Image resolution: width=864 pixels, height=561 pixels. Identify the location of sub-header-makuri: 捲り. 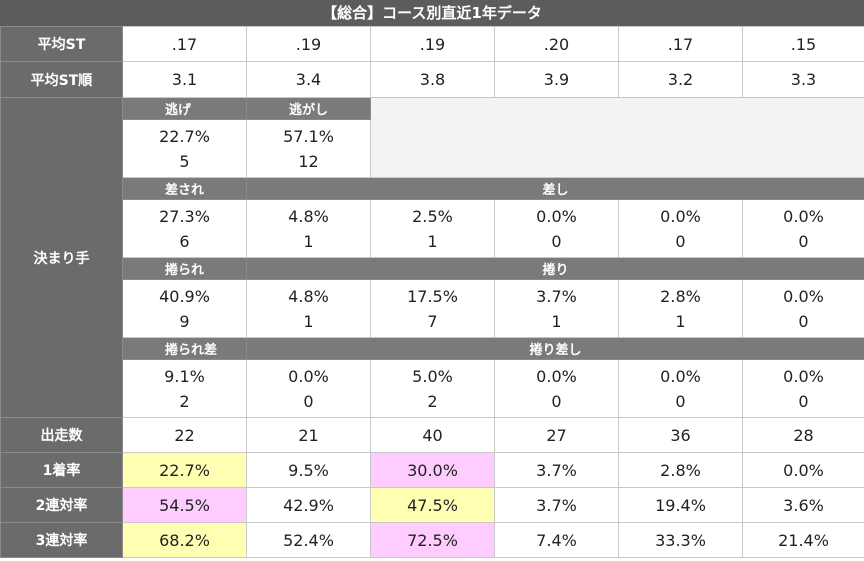
(555, 268).